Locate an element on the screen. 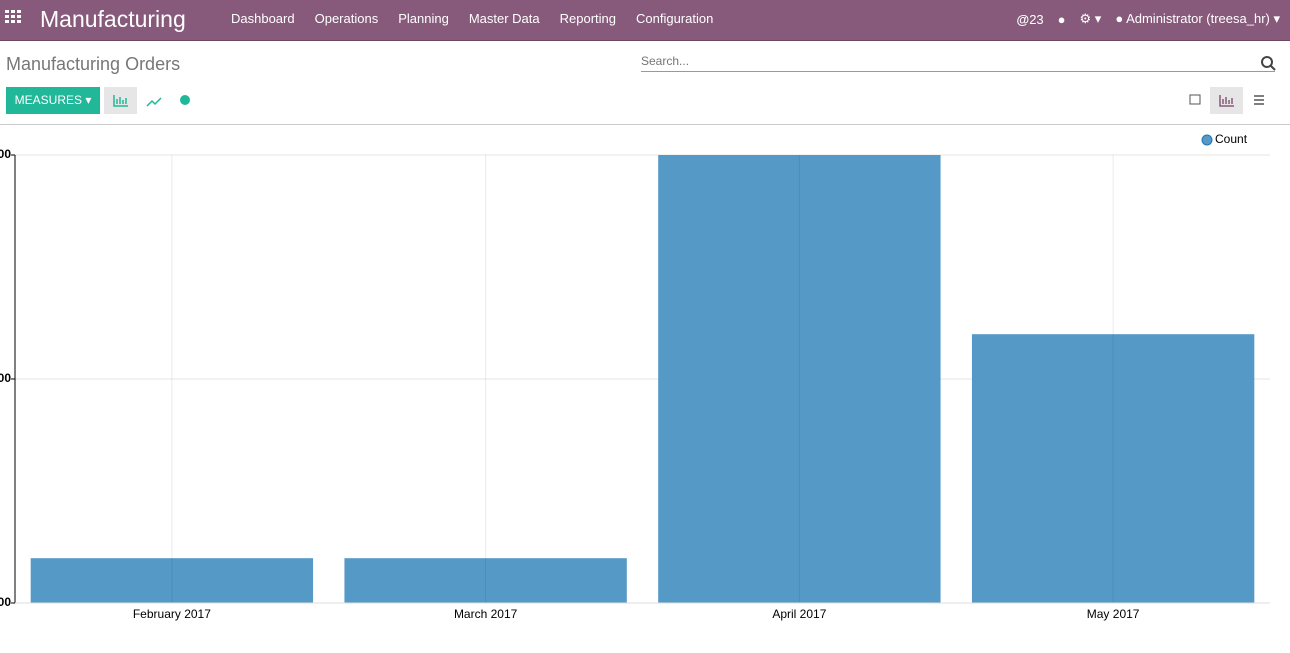 The width and height of the screenshot is (1290, 653). x-tick-label: March 2017 is located at coordinates (486, 614).